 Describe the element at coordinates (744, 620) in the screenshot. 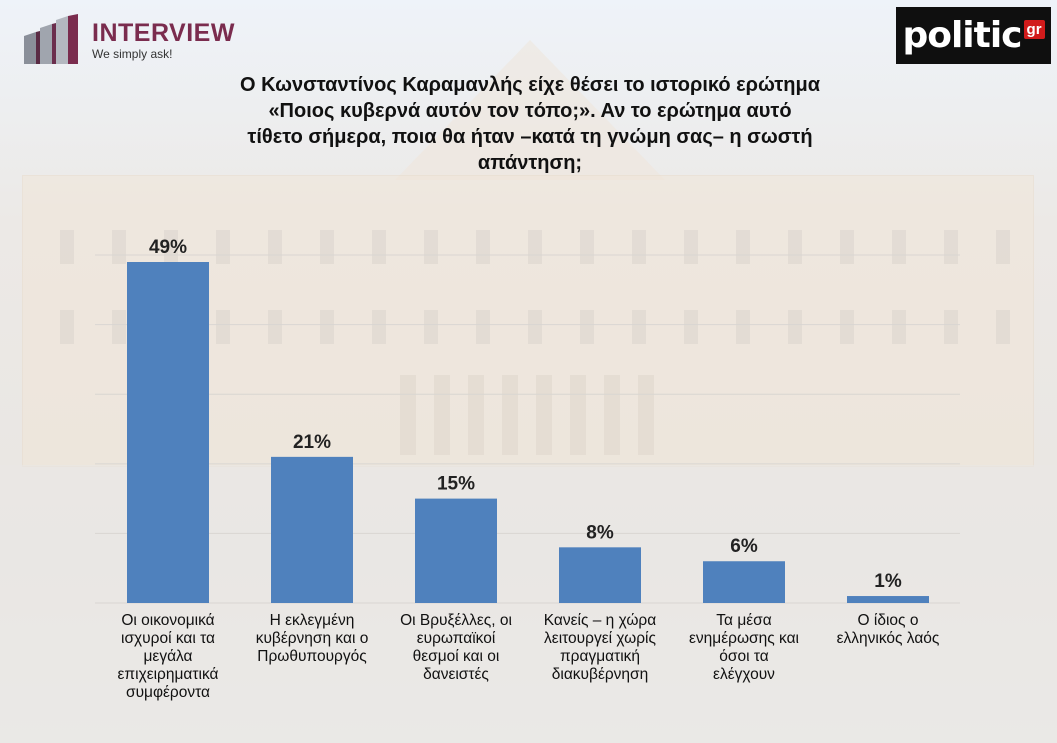

I see `category-label-line: Τα μέσα` at that location.